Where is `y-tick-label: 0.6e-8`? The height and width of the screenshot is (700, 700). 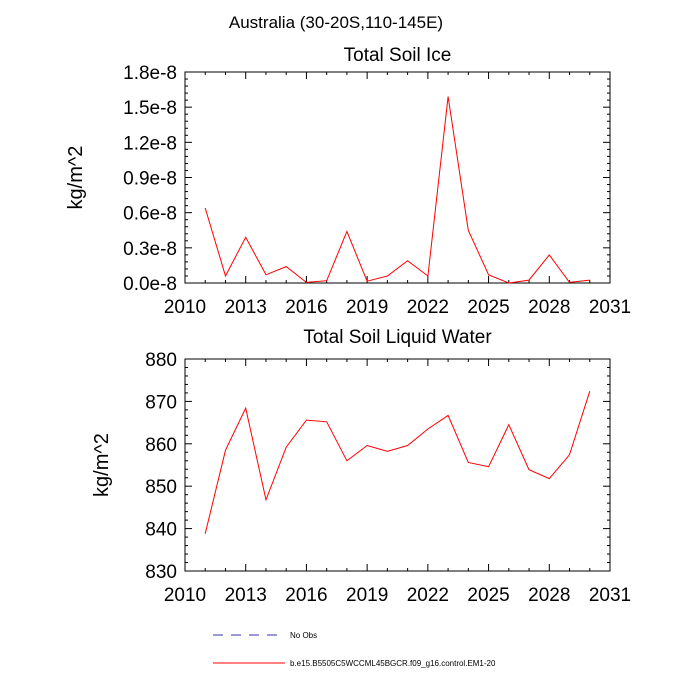 y-tick-label: 0.6e-8 is located at coordinates (150, 214).